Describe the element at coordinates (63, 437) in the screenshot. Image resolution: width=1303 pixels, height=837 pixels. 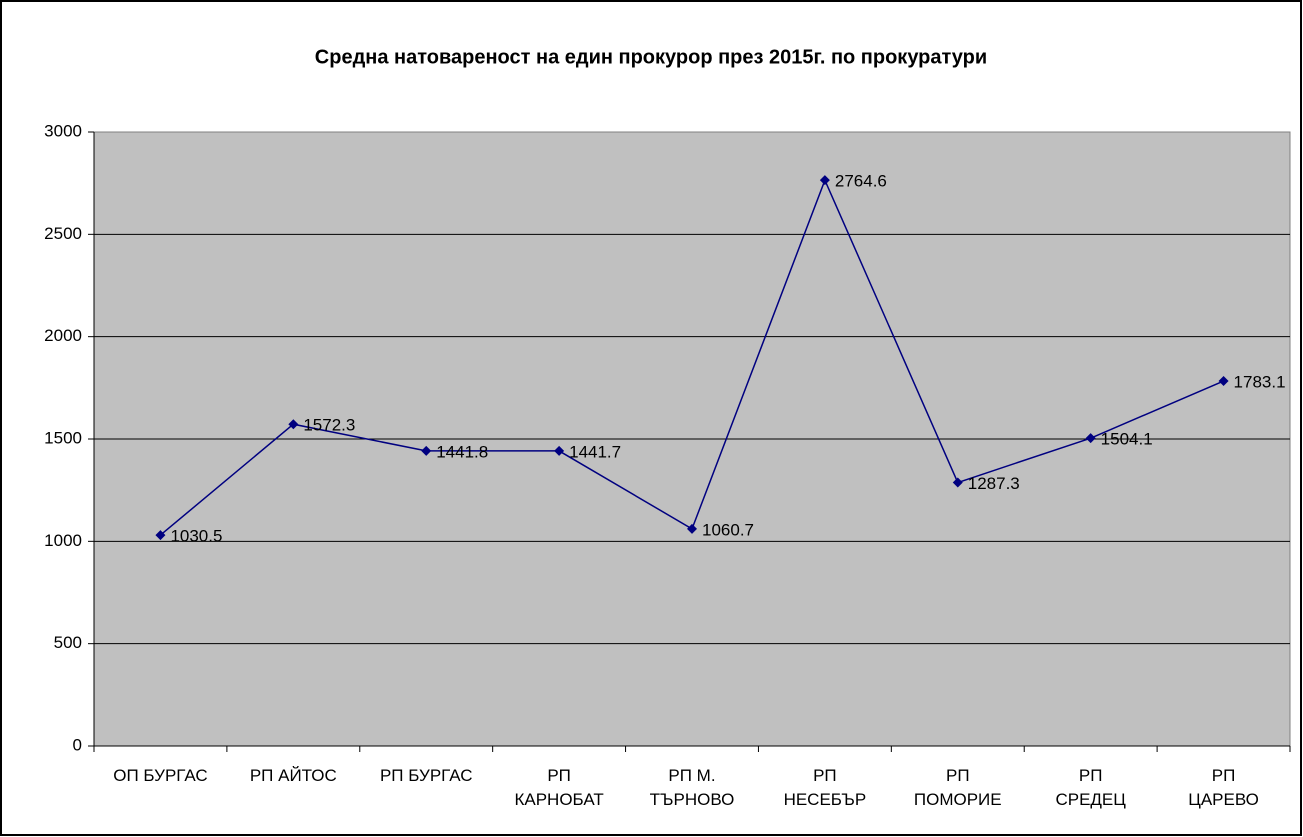
I see `y-tick-label: 1500` at that location.